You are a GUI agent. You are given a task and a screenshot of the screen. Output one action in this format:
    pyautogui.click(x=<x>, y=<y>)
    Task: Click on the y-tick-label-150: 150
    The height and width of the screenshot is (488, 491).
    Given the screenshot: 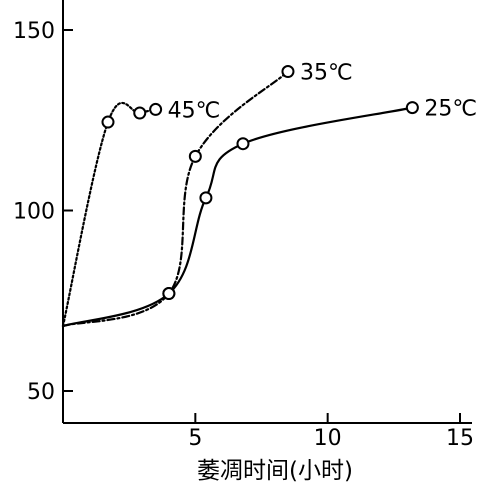 What is the action you would take?
    pyautogui.click(x=34, y=31)
    